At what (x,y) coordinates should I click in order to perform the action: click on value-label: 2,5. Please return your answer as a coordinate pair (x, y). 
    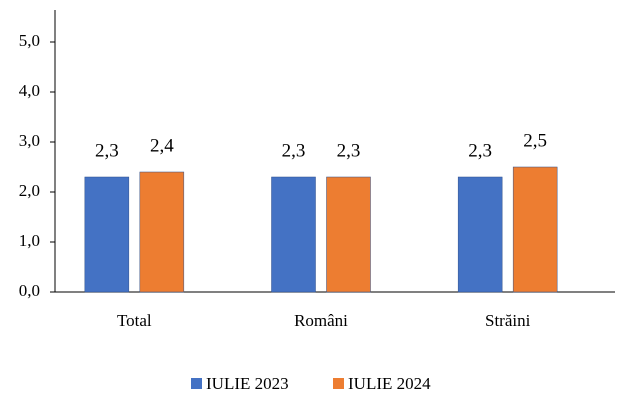
    Looking at the image, I should click on (535, 140).